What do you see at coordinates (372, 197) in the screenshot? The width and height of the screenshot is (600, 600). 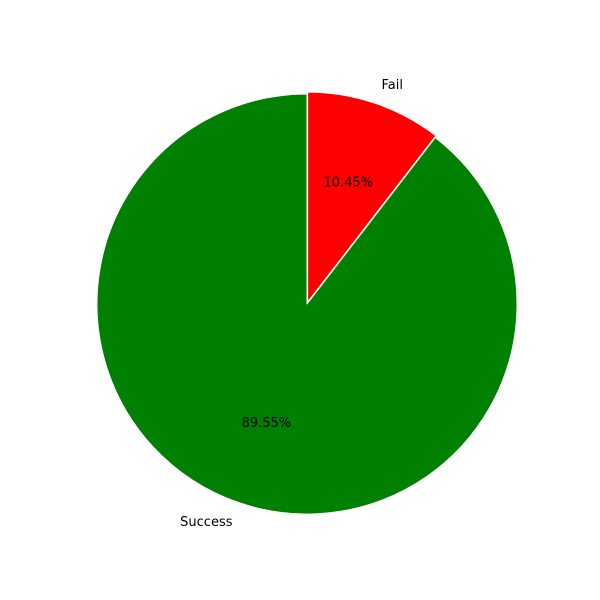 I see `pie-slice-fail` at bounding box center [372, 197].